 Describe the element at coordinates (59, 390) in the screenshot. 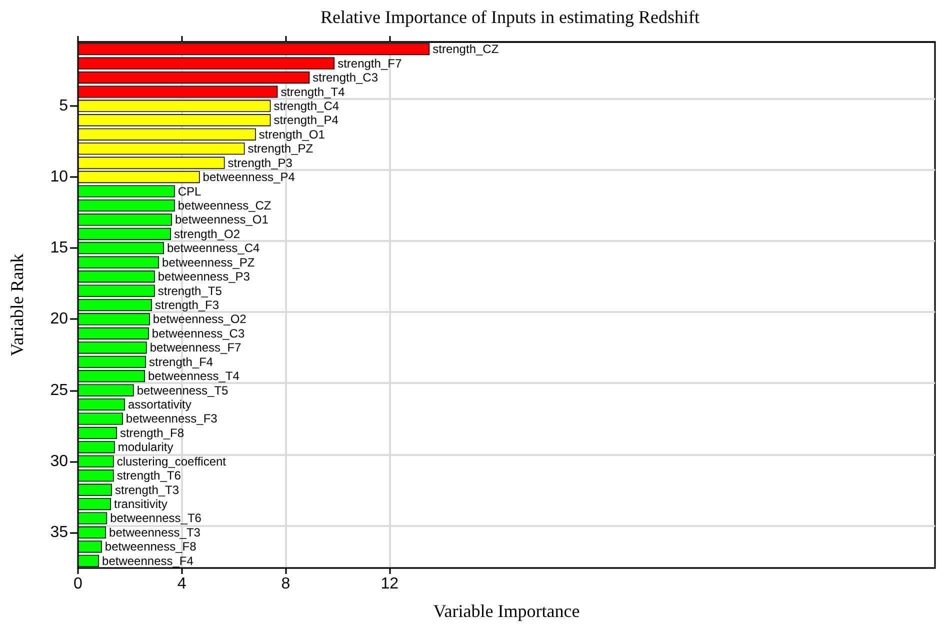

I see `y-tick-label: 25` at that location.